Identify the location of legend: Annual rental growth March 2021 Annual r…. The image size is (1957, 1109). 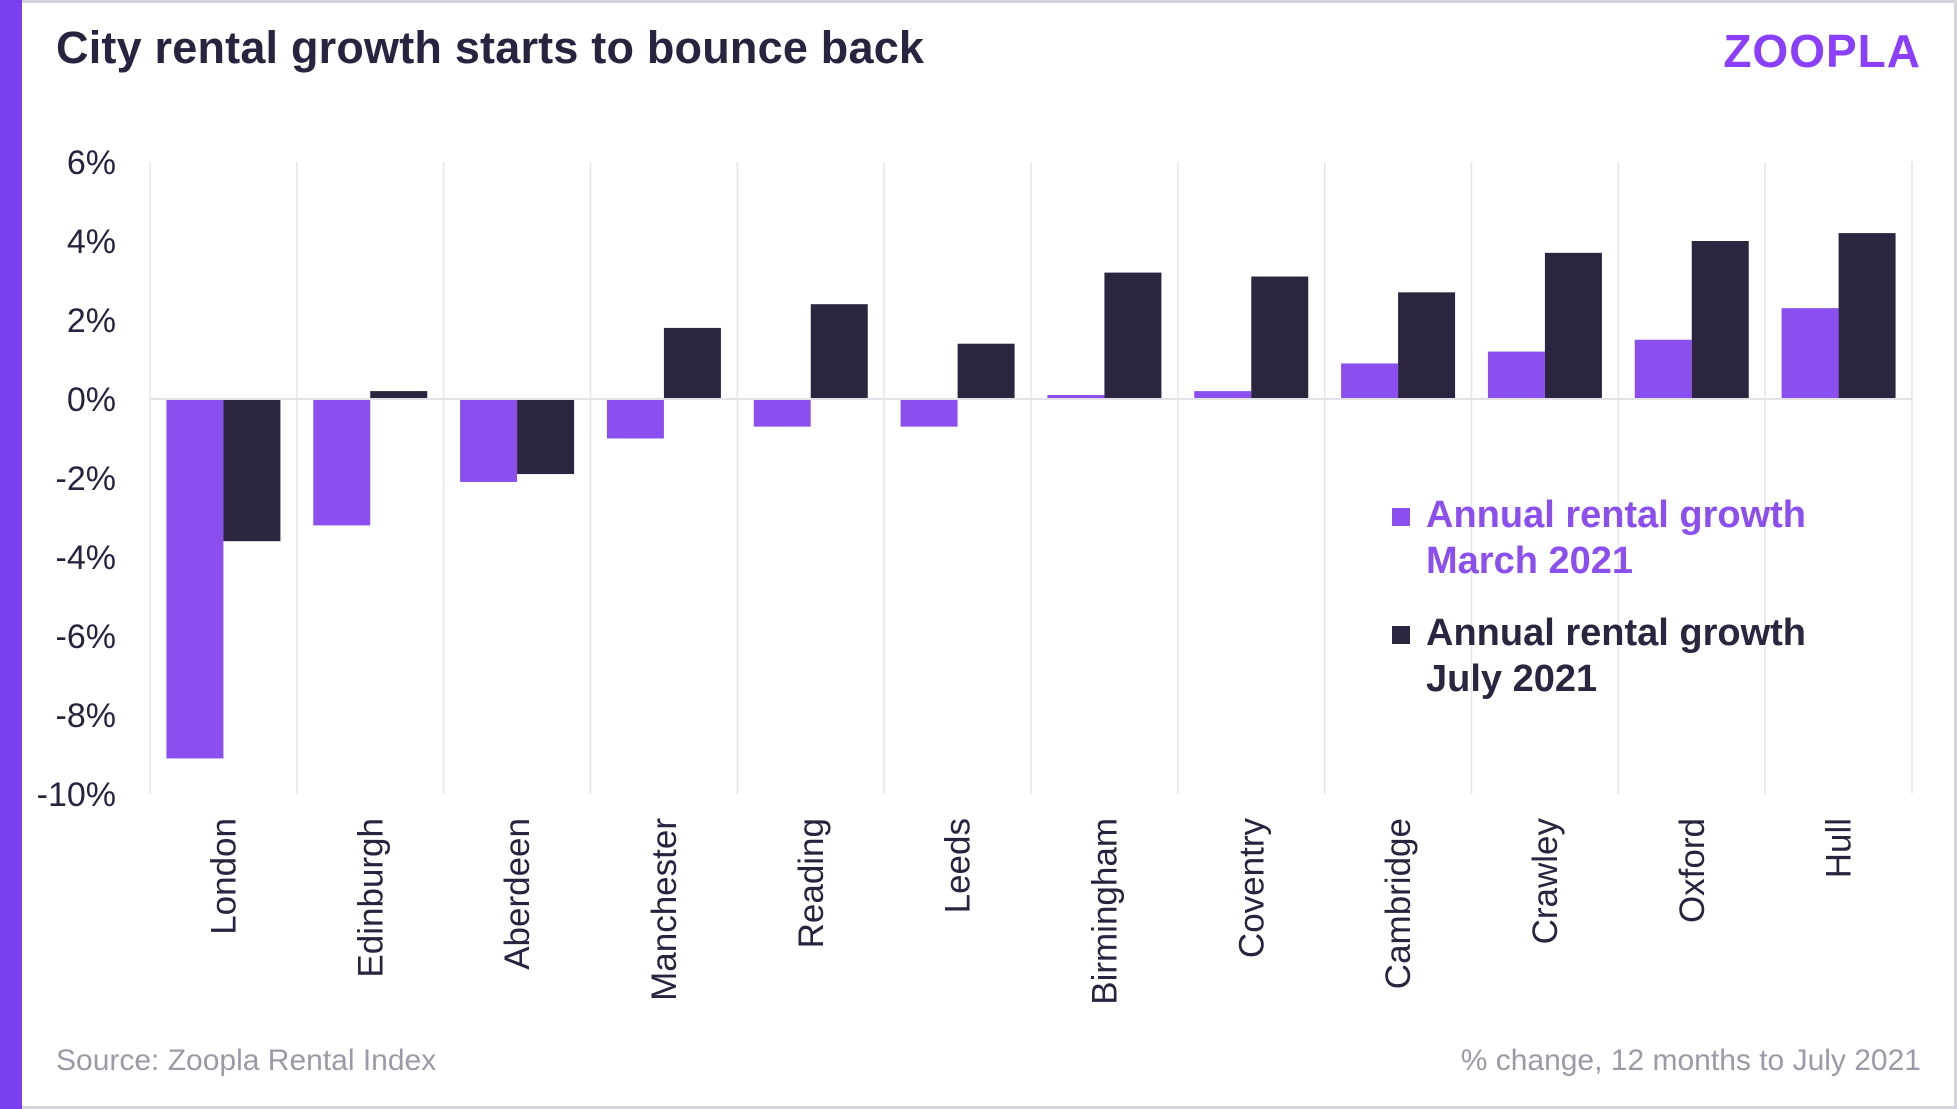
(1628, 610).